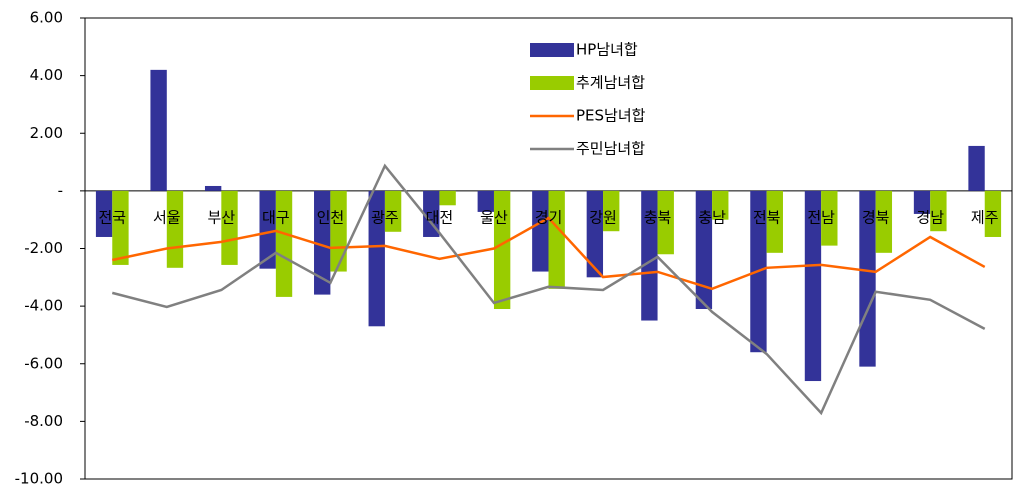 The height and width of the screenshot is (490, 1016). What do you see at coordinates (603, 218) in the screenshot?
I see `x-tick-label: 강원` at bounding box center [603, 218].